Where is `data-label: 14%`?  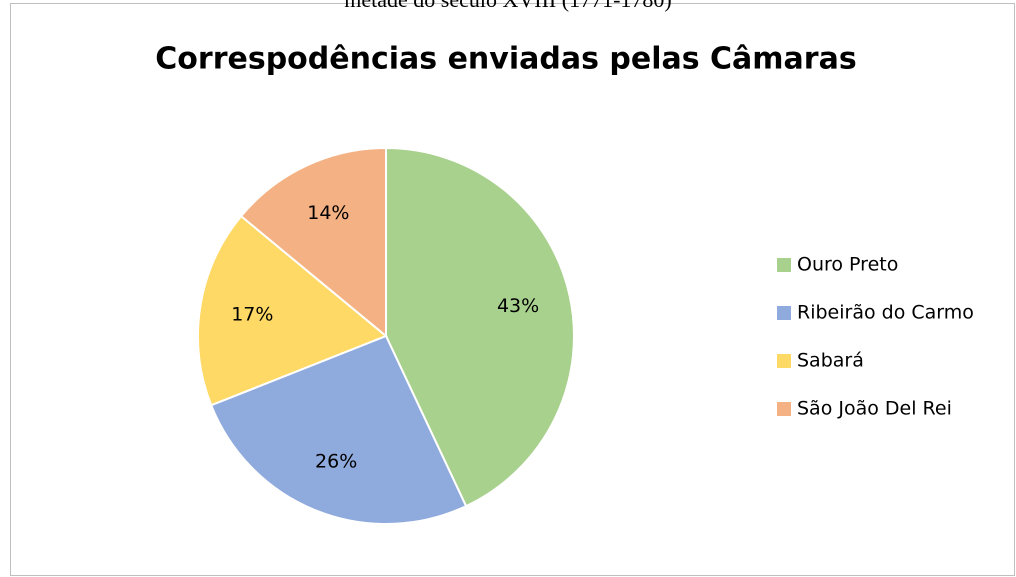 data-label: 14% is located at coordinates (328, 213).